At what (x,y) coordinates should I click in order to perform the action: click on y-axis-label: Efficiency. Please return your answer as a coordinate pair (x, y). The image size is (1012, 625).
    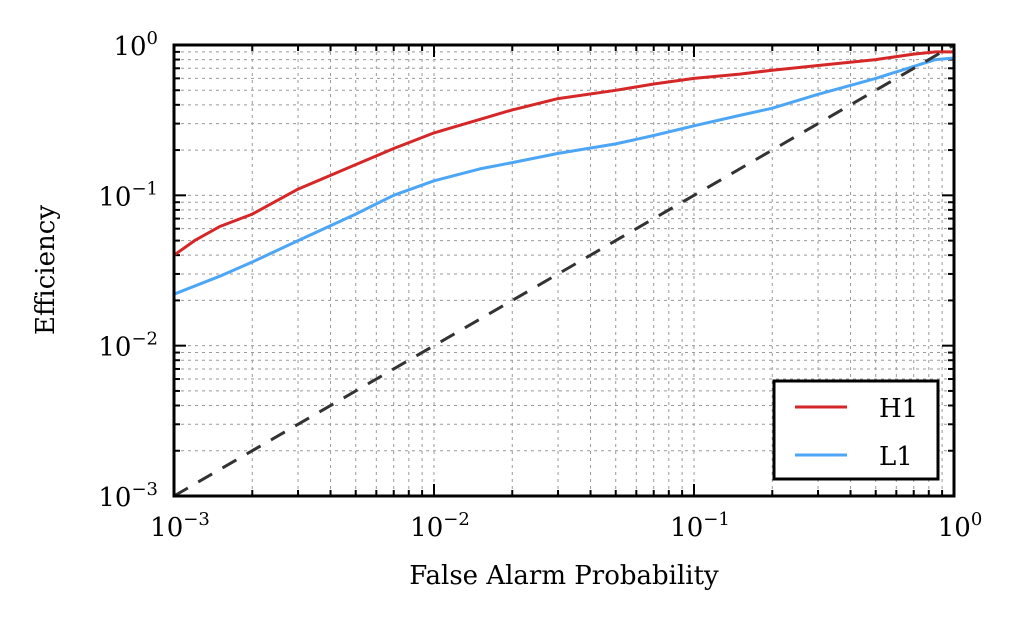
    Looking at the image, I should click on (46, 270).